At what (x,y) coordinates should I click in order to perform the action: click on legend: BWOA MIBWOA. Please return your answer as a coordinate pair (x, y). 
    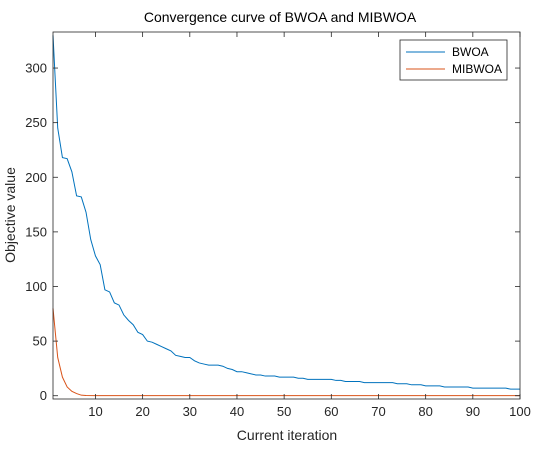
    Looking at the image, I should click on (453, 60).